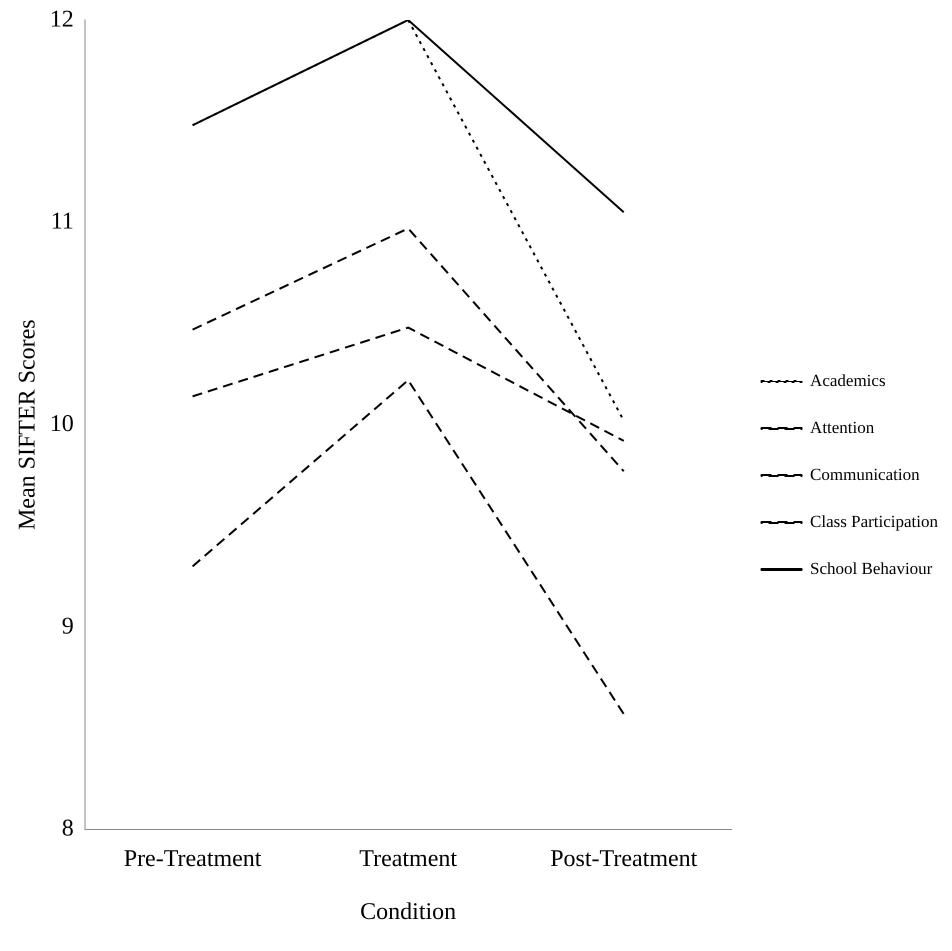  What do you see at coordinates (848, 380) in the screenshot?
I see `legend-label: Academics` at bounding box center [848, 380].